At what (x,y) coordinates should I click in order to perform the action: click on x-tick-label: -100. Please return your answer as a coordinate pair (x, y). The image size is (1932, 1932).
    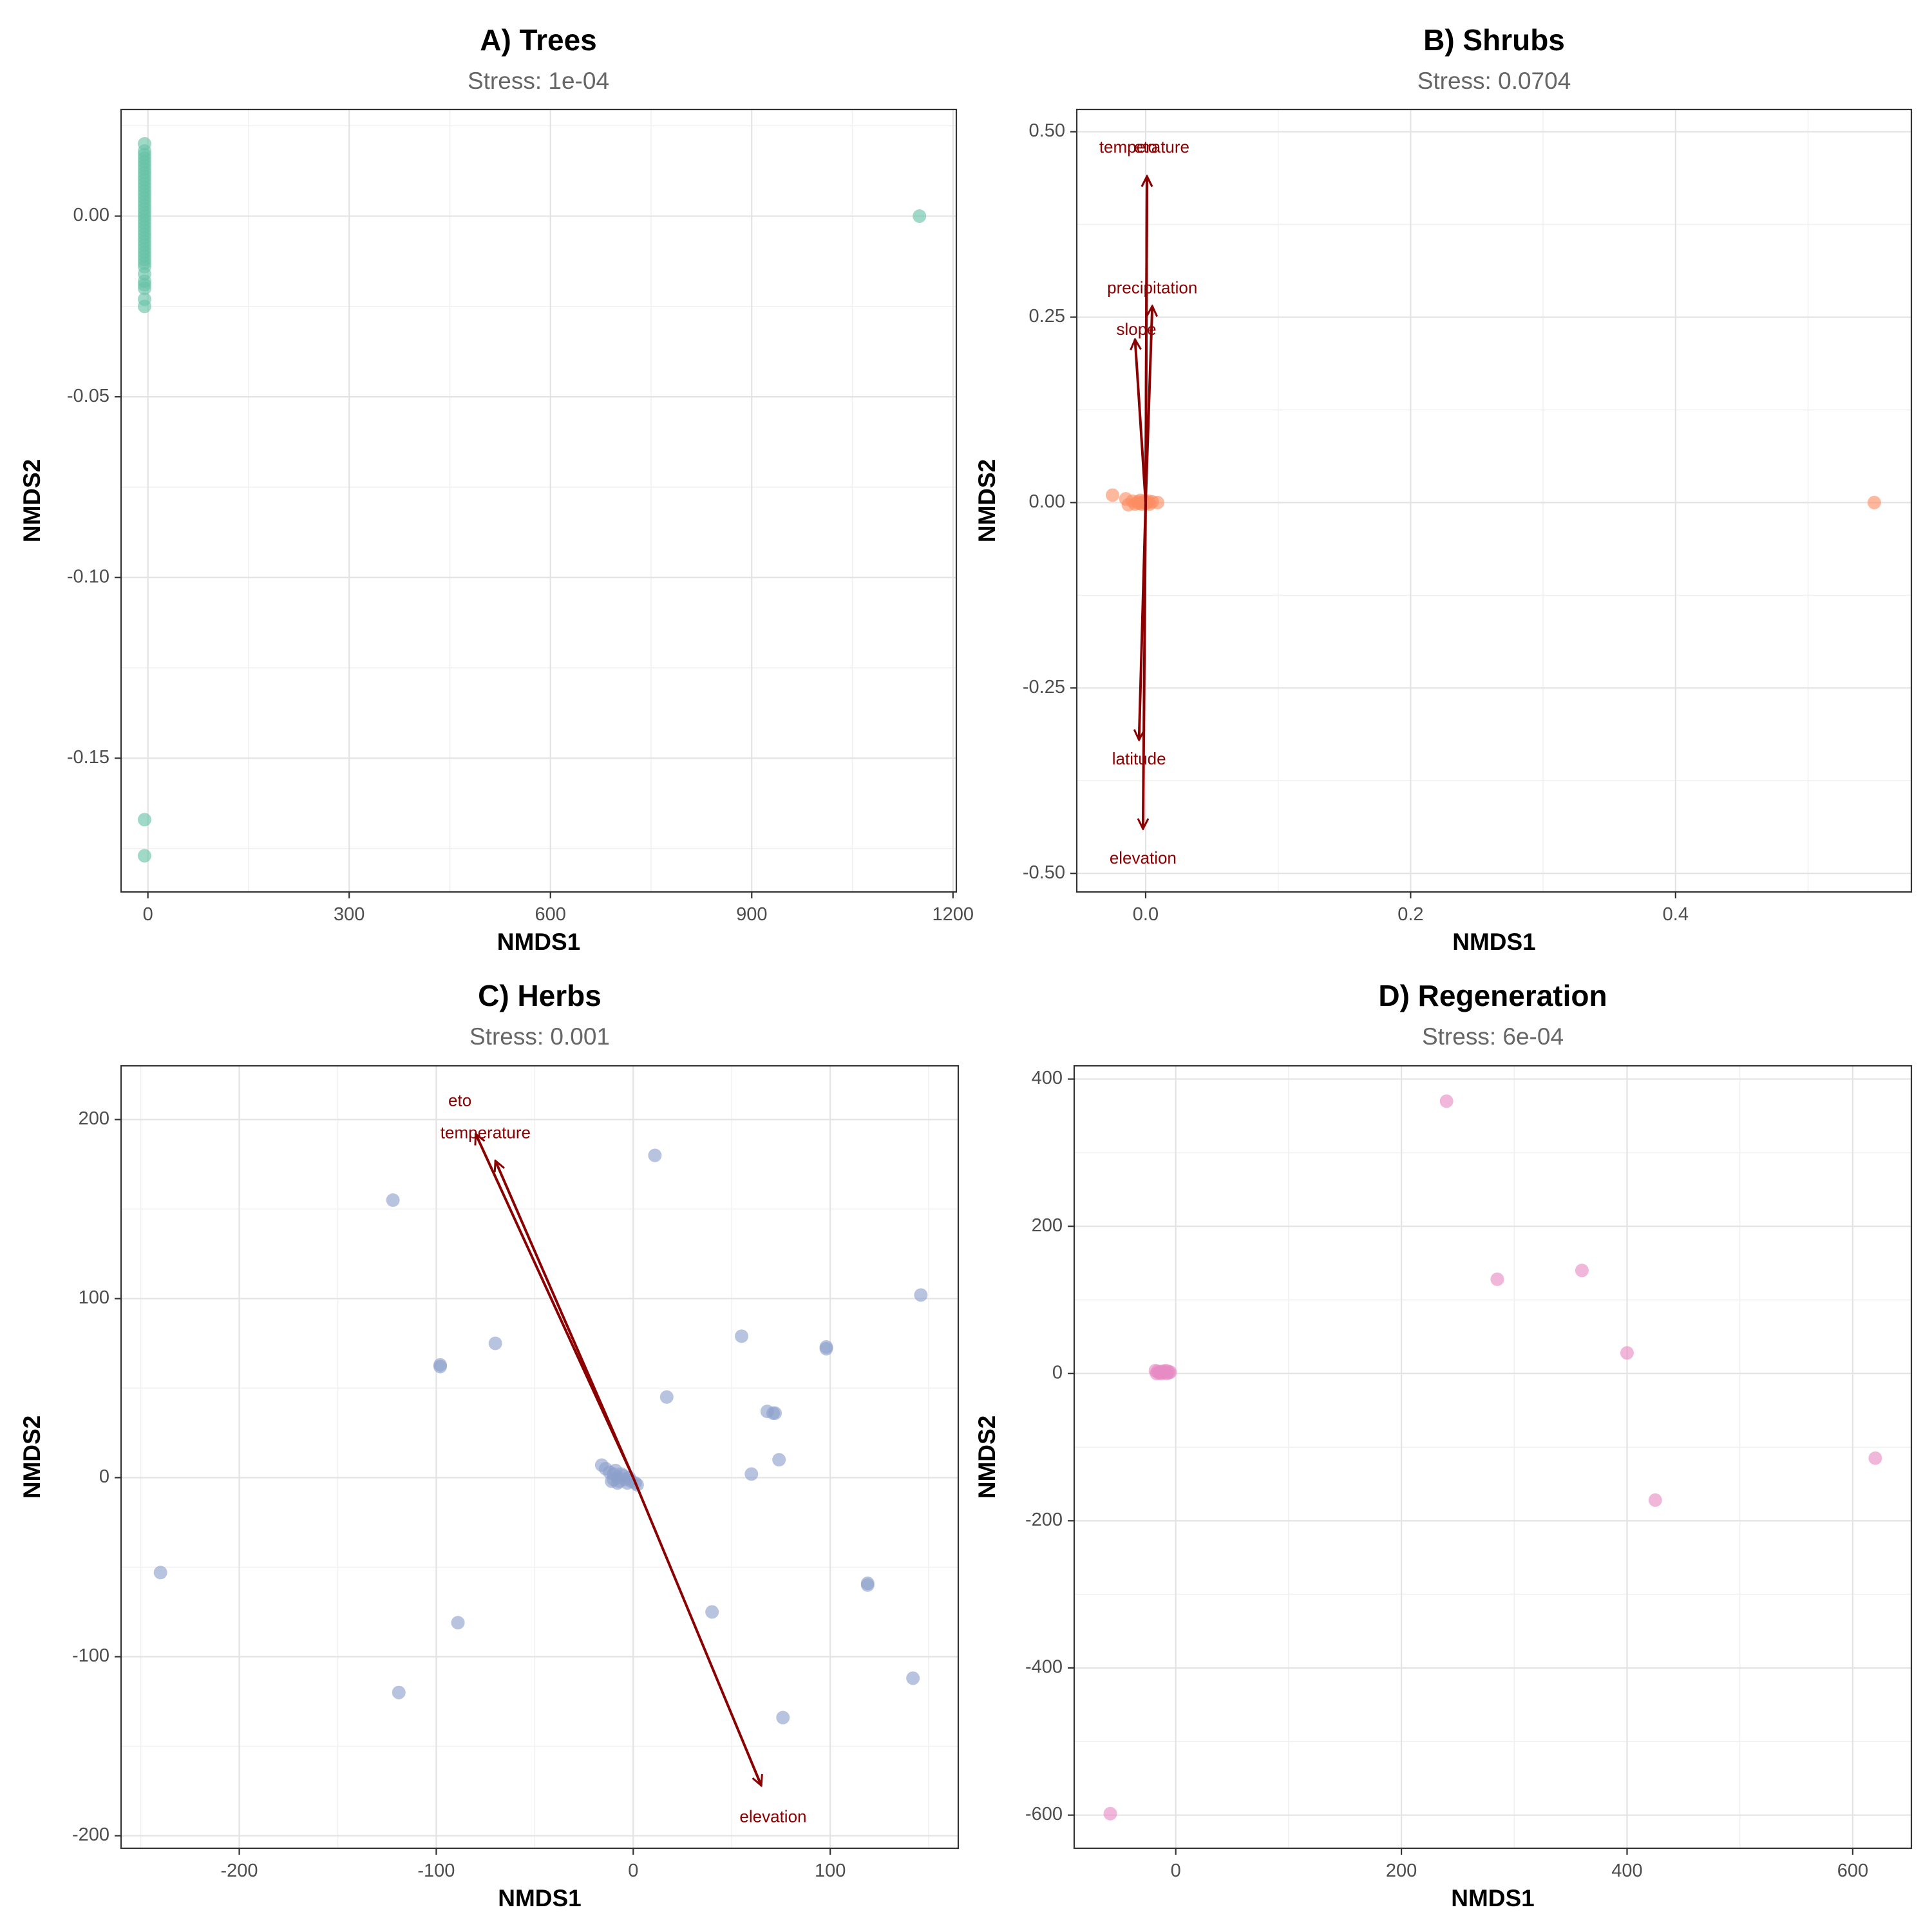
    Looking at the image, I should click on (436, 1871).